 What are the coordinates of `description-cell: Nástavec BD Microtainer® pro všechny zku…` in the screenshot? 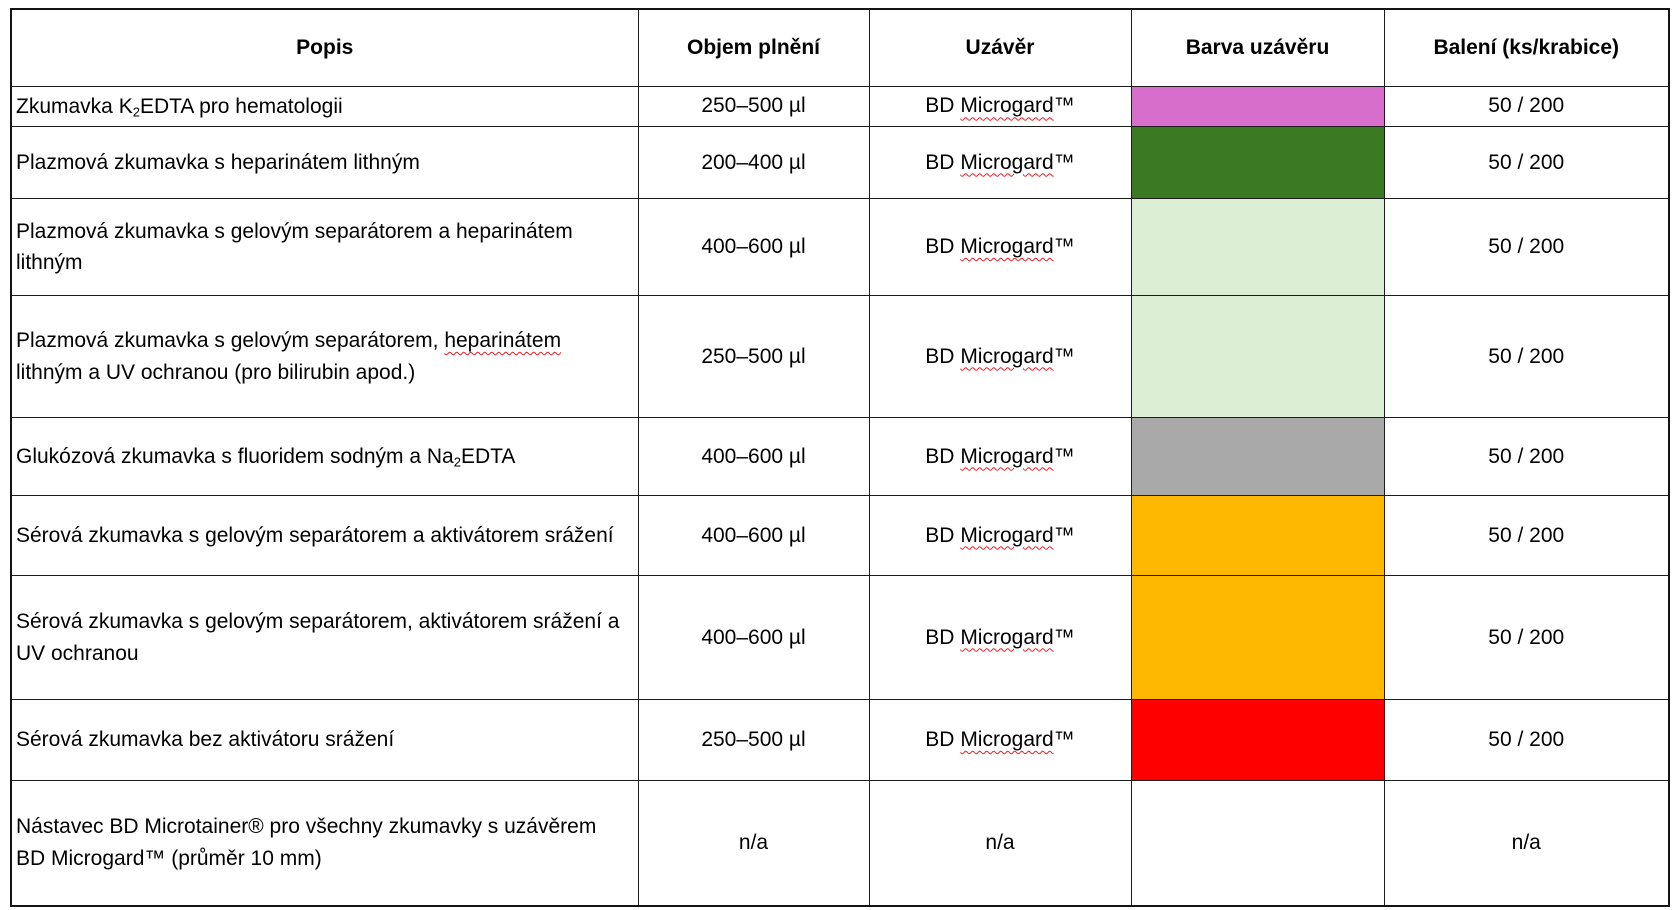 It's located at (324, 843).